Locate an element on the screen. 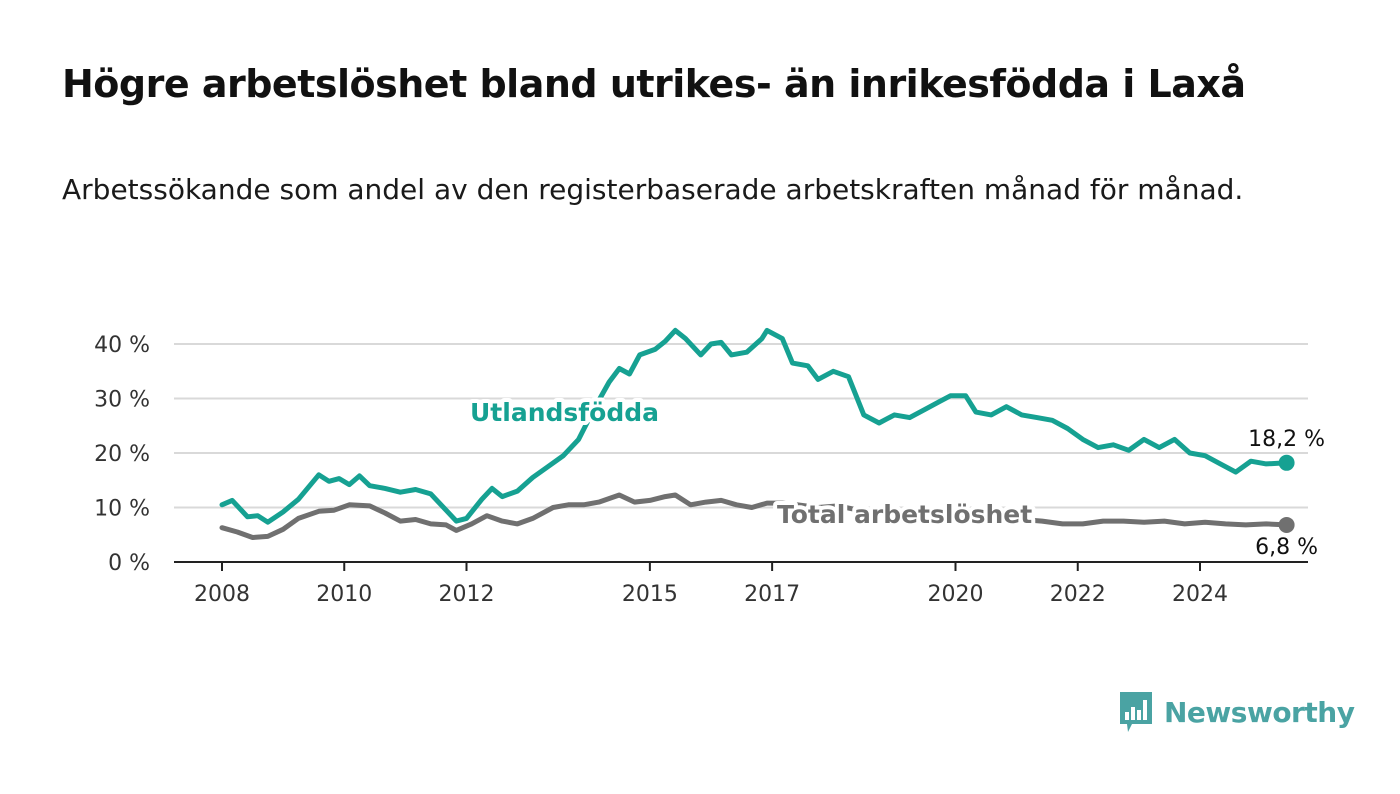 Image resolution: width=1400 pixels, height=794 pixels. x-axis-ticks: 2008 2010 2012 2015 2017 2020 2022 2024 is located at coordinates (711, 584).